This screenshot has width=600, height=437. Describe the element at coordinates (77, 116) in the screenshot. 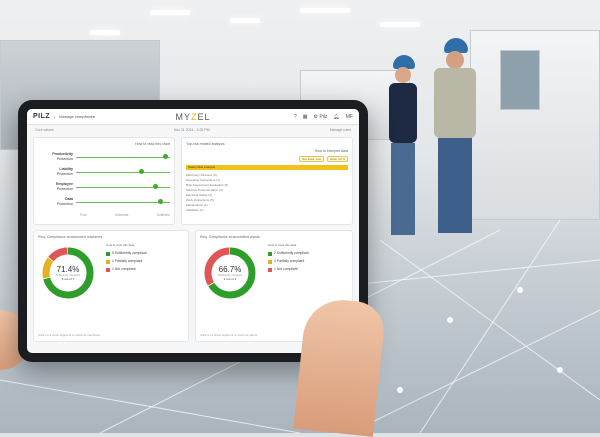

I see `section-title: Manage compliance` at that location.